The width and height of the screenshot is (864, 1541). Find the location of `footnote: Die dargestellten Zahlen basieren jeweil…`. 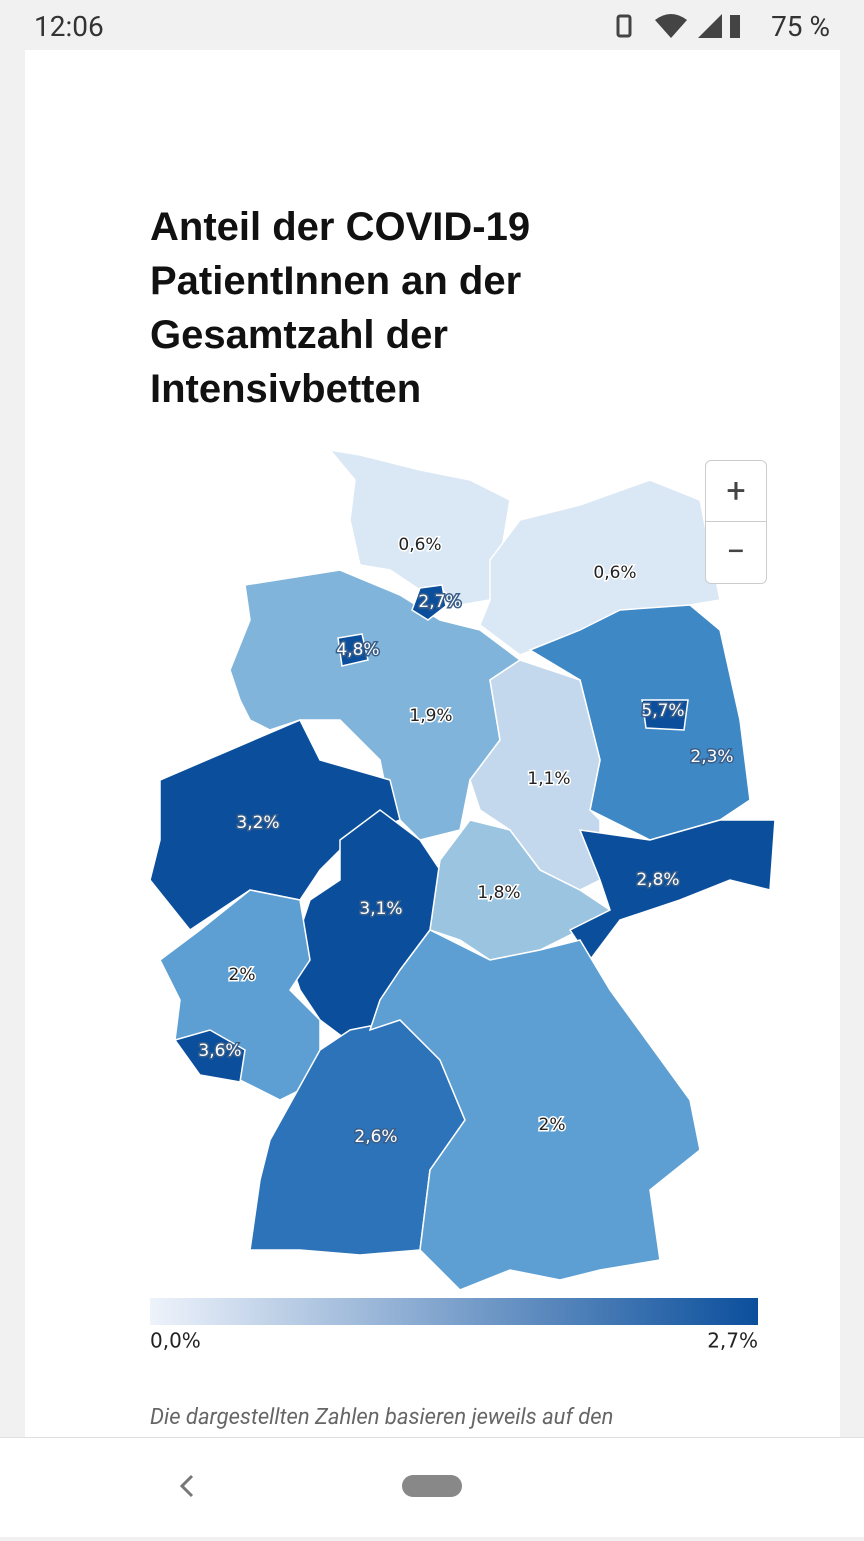

footnote: Die dargestellten Zahlen basieren jeweil… is located at coordinates (382, 1417).